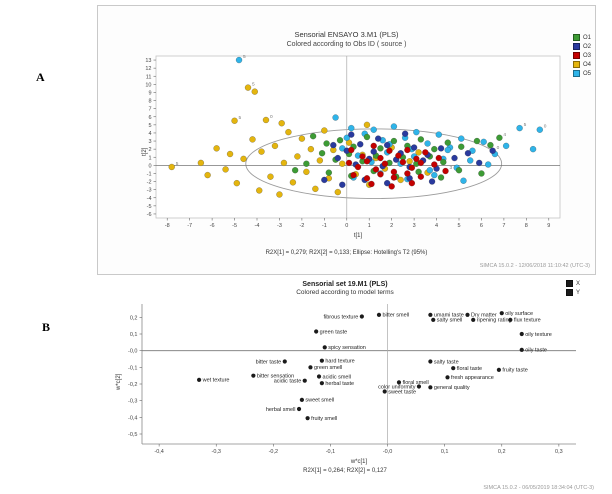  What do you see at coordinates (273, 452) in the screenshot?
I see `x-tick-label: -0,2` at bounding box center [273, 452].